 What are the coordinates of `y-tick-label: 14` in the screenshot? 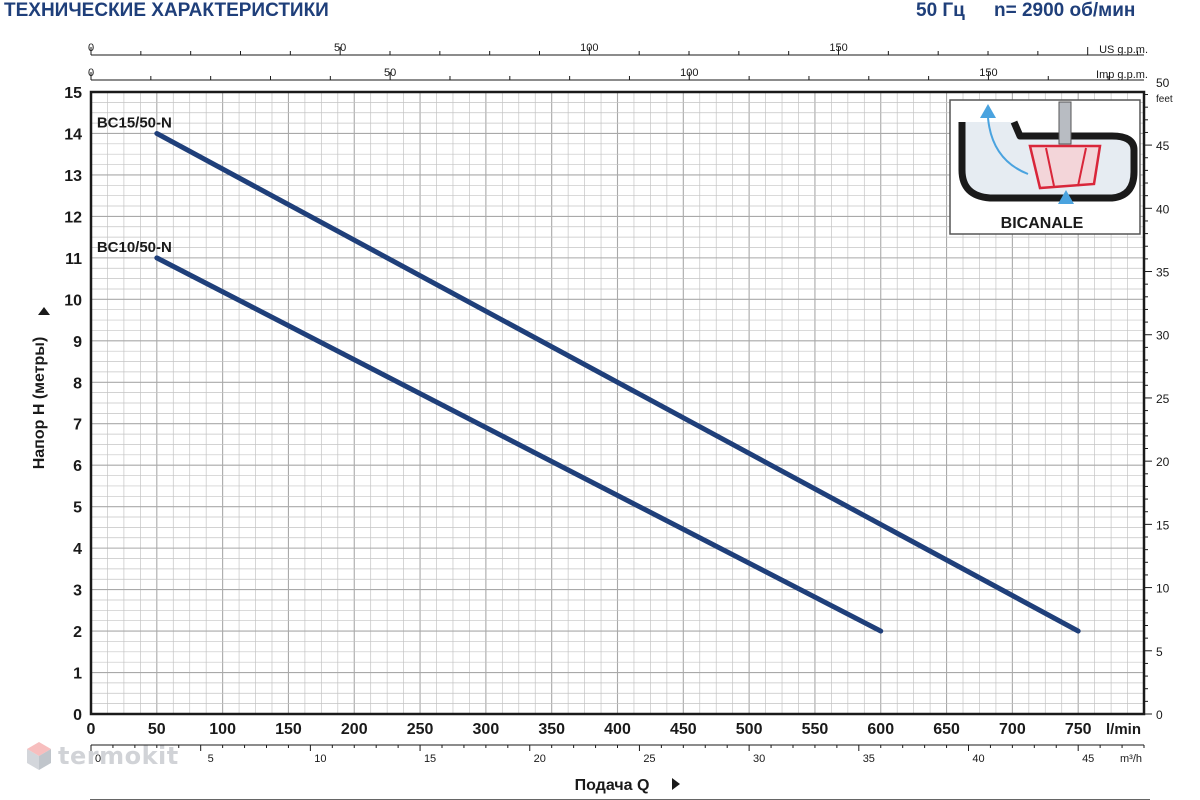 It's located at (73, 134).